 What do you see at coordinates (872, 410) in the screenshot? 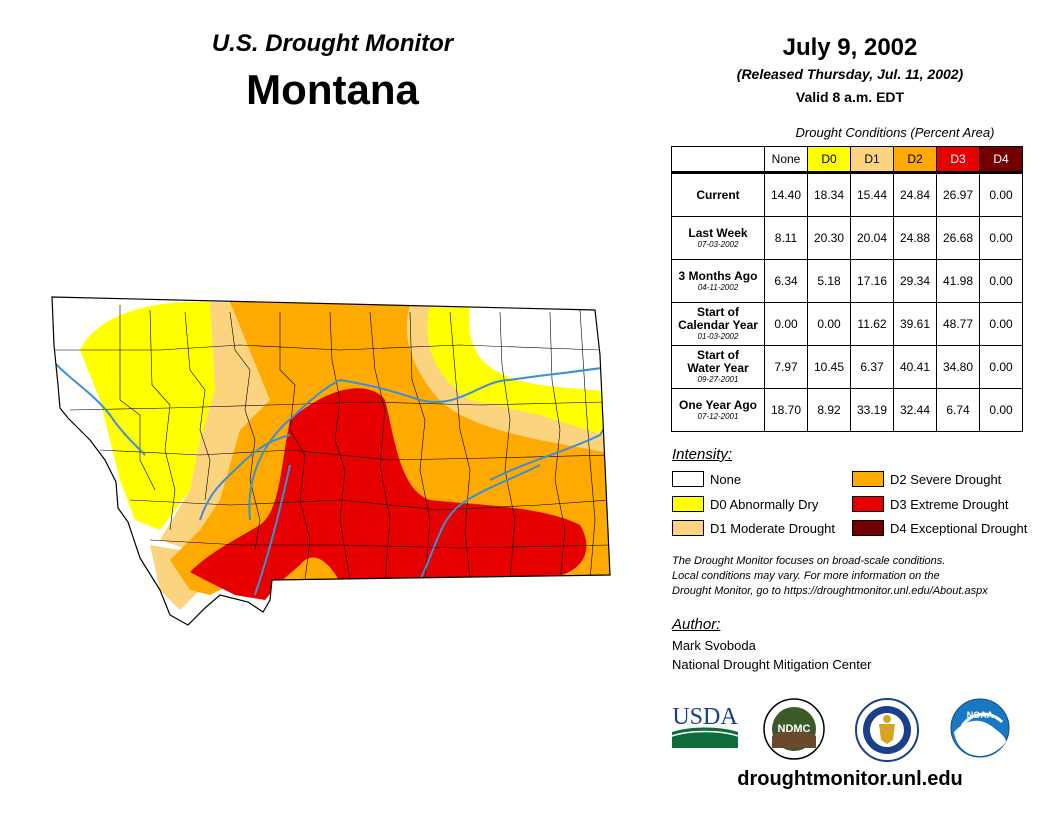
I see `table-cell-d1: 33.19` at bounding box center [872, 410].